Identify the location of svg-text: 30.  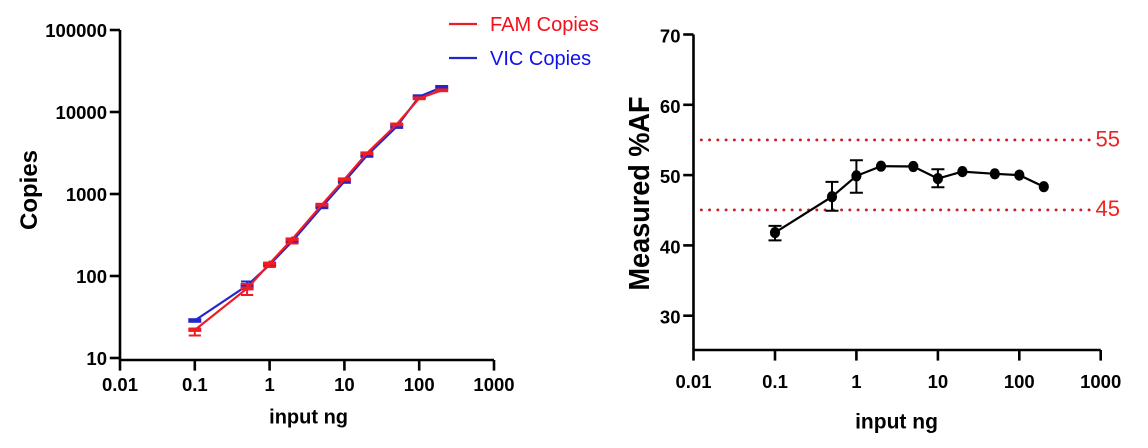
(670, 317).